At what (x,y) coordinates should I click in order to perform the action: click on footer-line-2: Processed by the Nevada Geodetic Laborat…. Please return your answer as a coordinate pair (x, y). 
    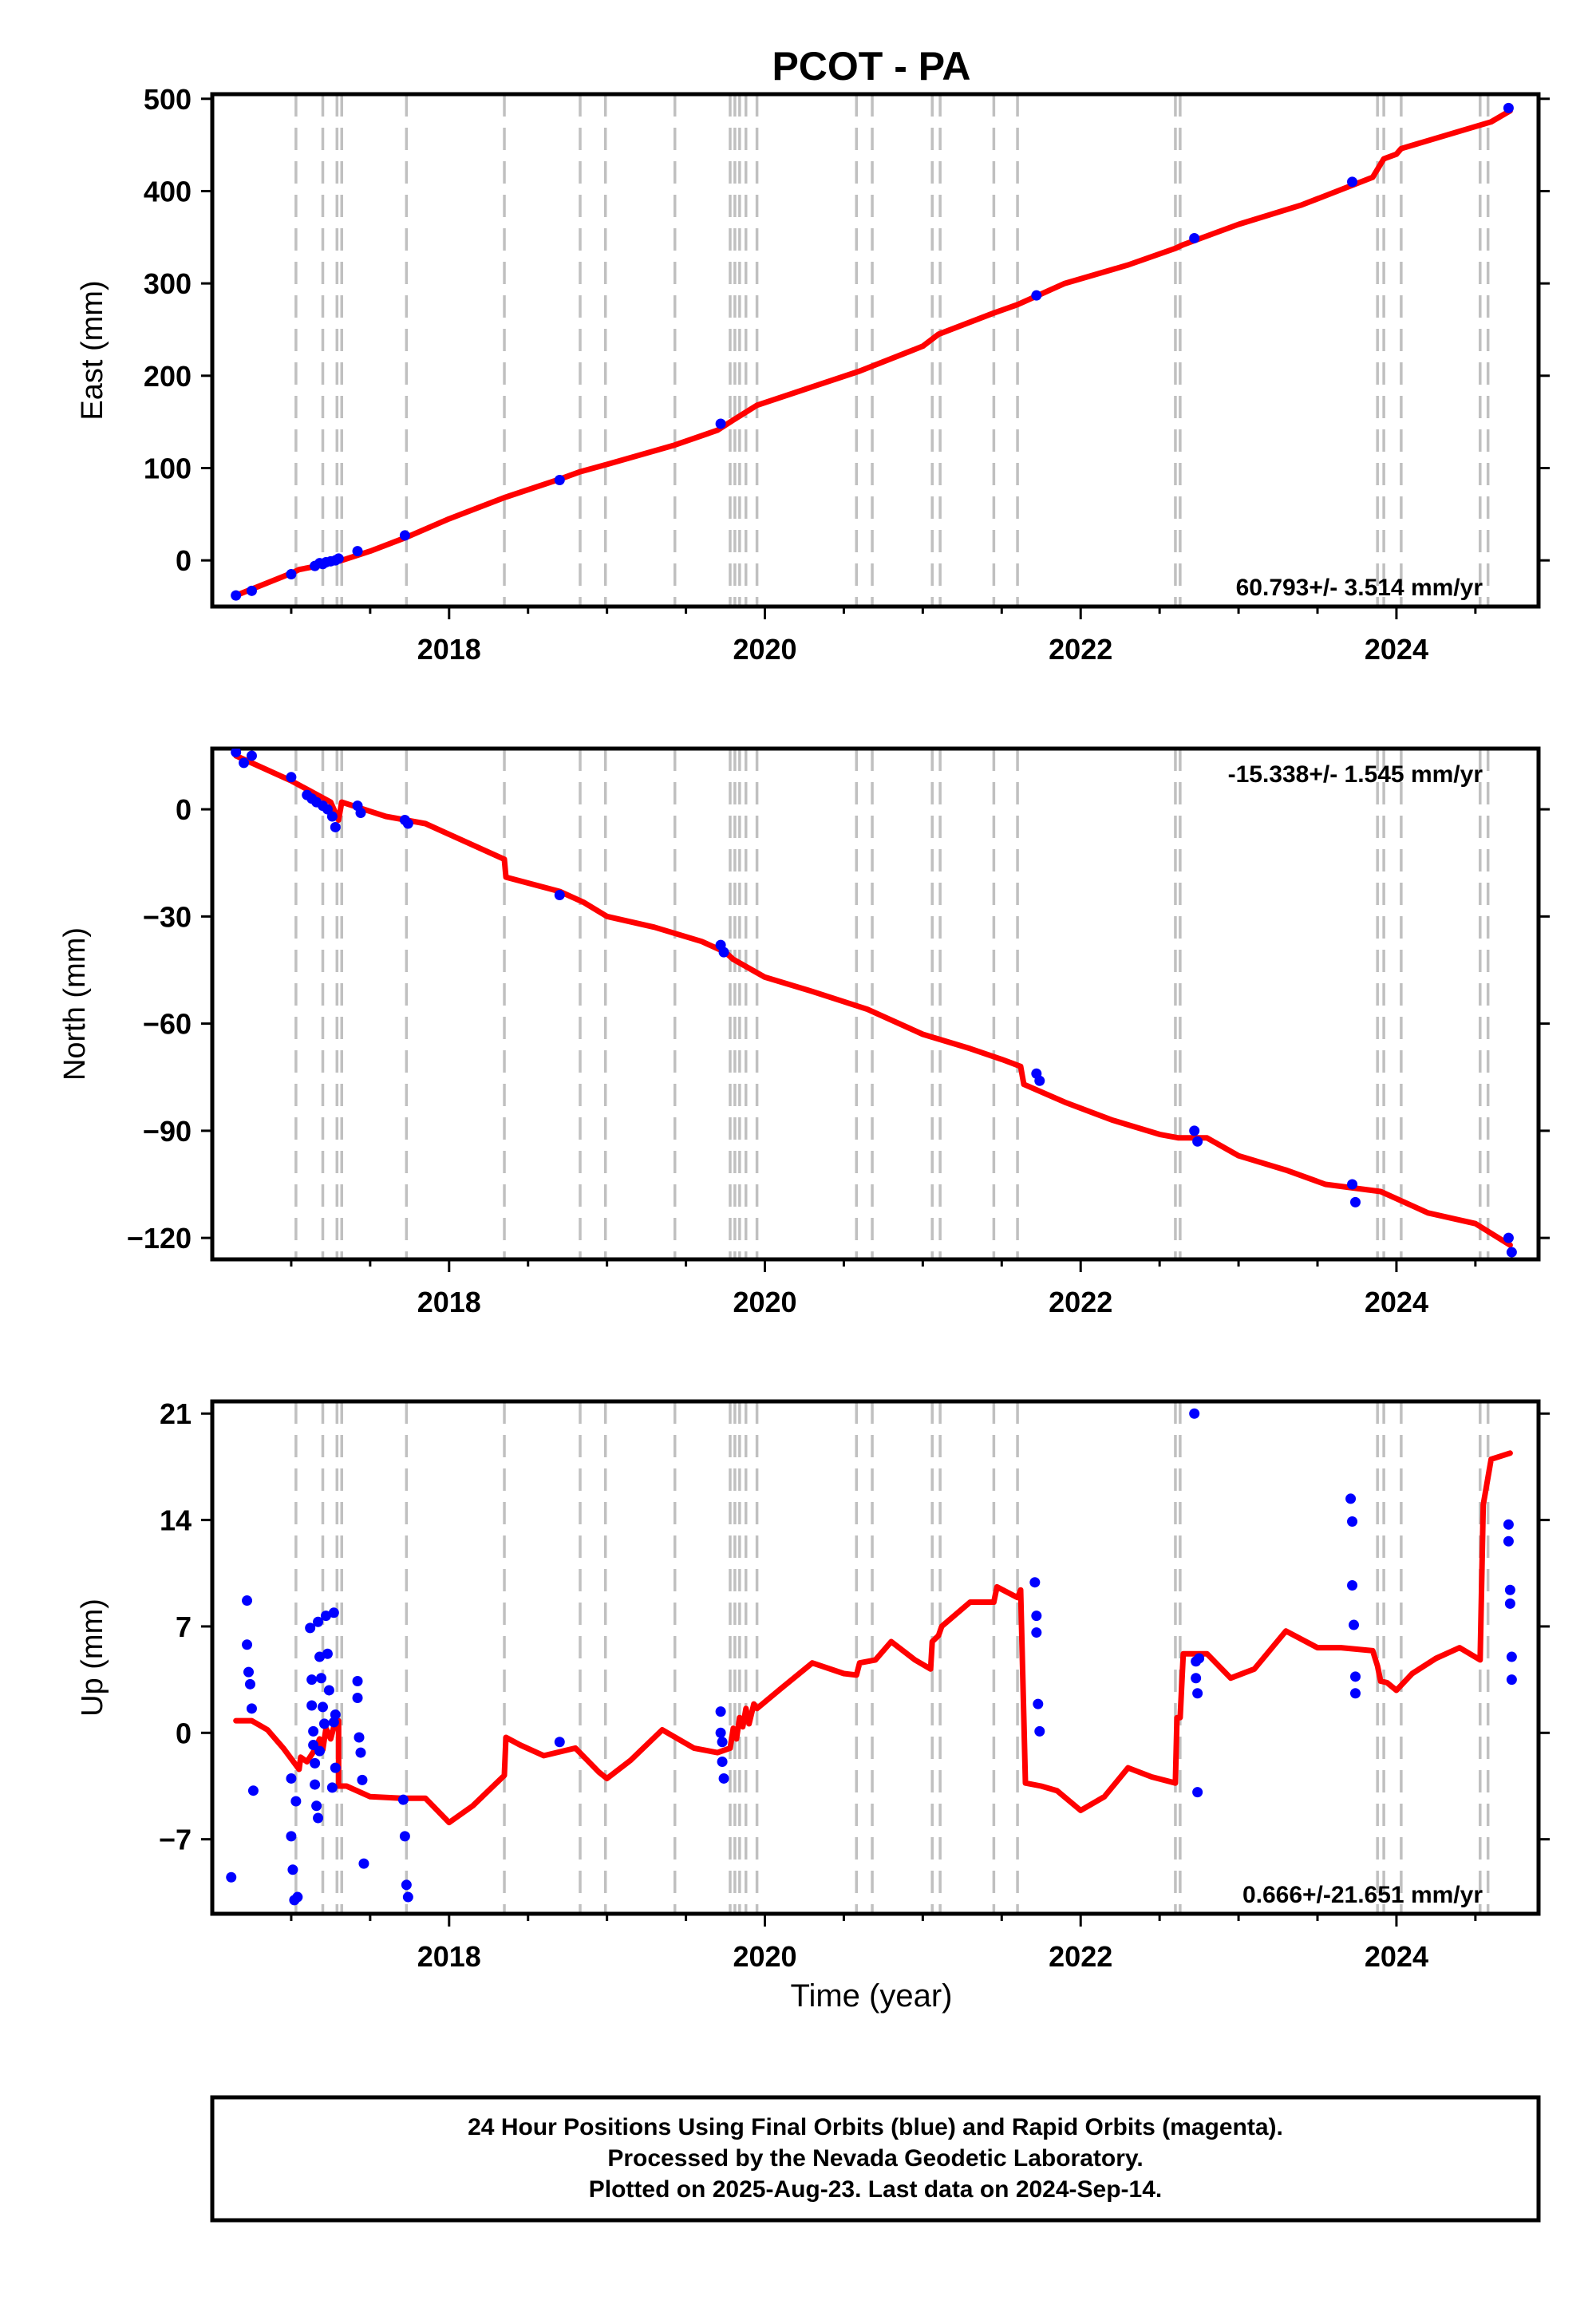
    Looking at the image, I should click on (875, 2158).